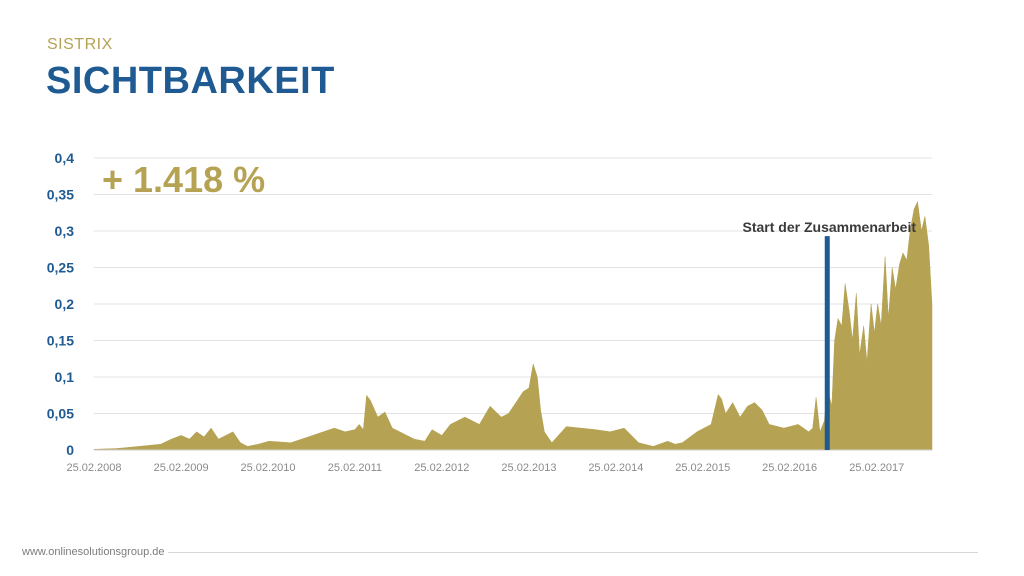 This screenshot has height=576, width=1024. I want to click on y-tick-label: 0,35, so click(60, 195).